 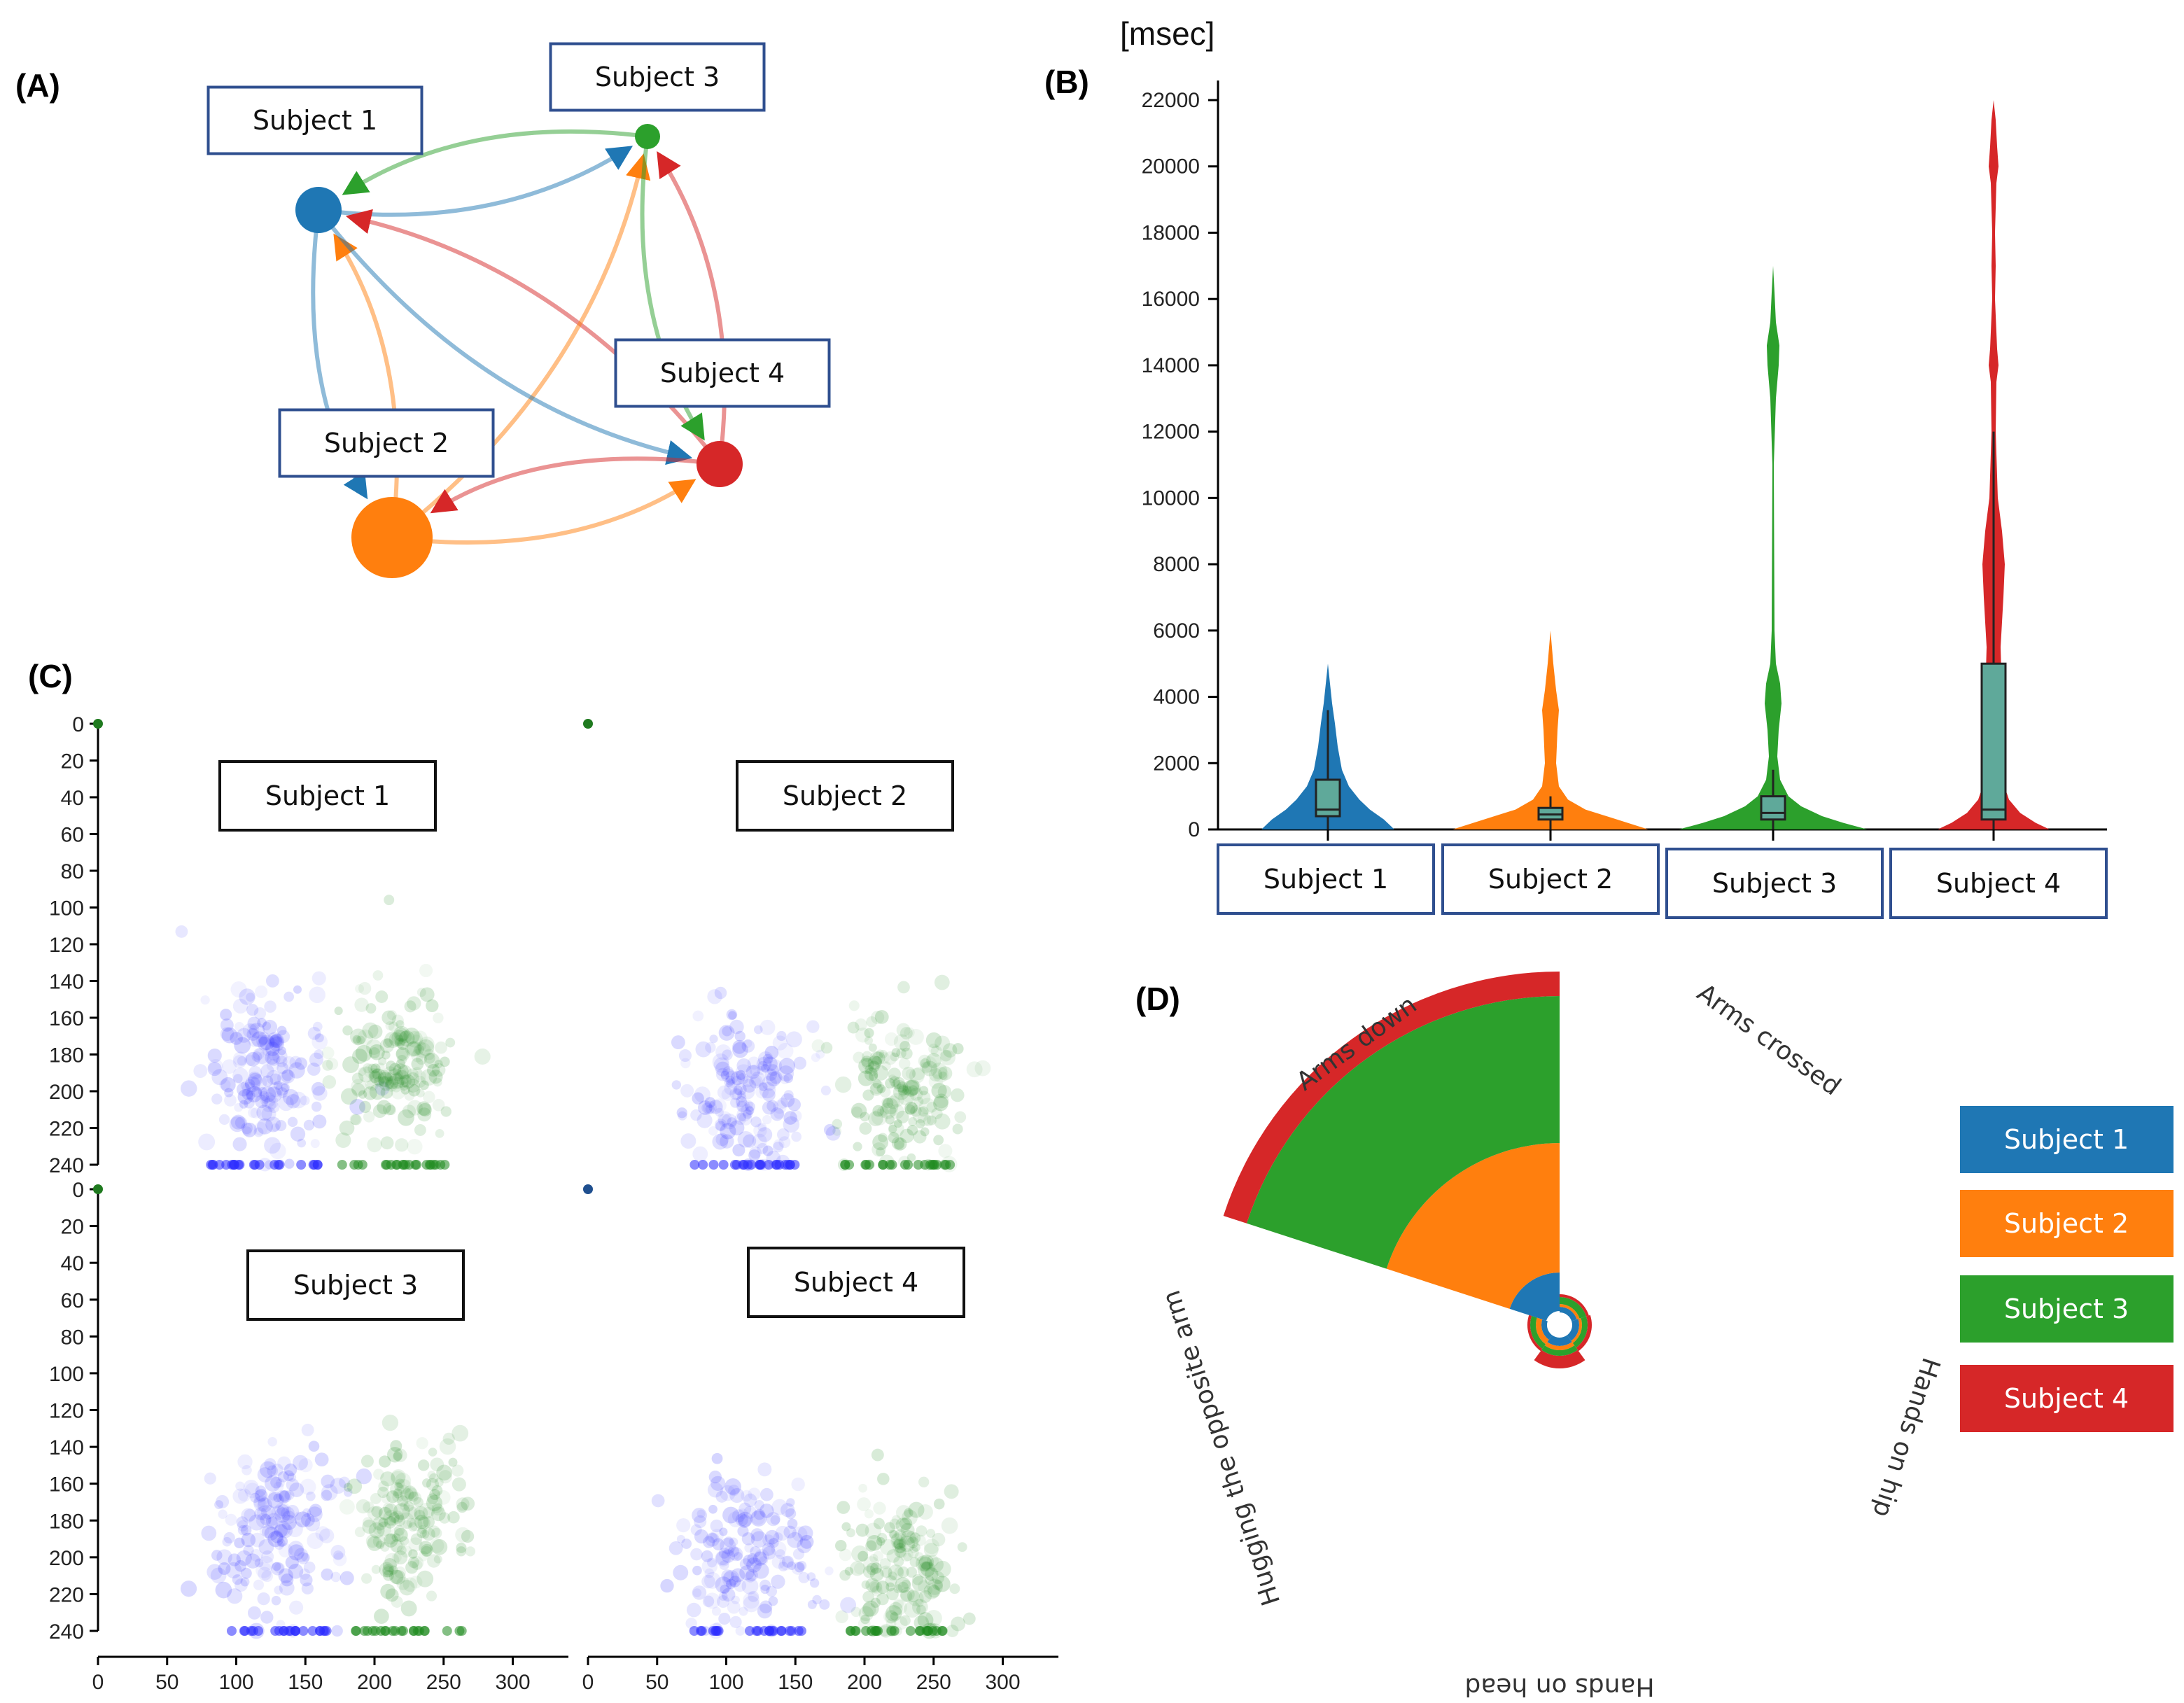 I want to click on scatter-subplot-title-text: Subject 4, so click(x=856, y=1282).